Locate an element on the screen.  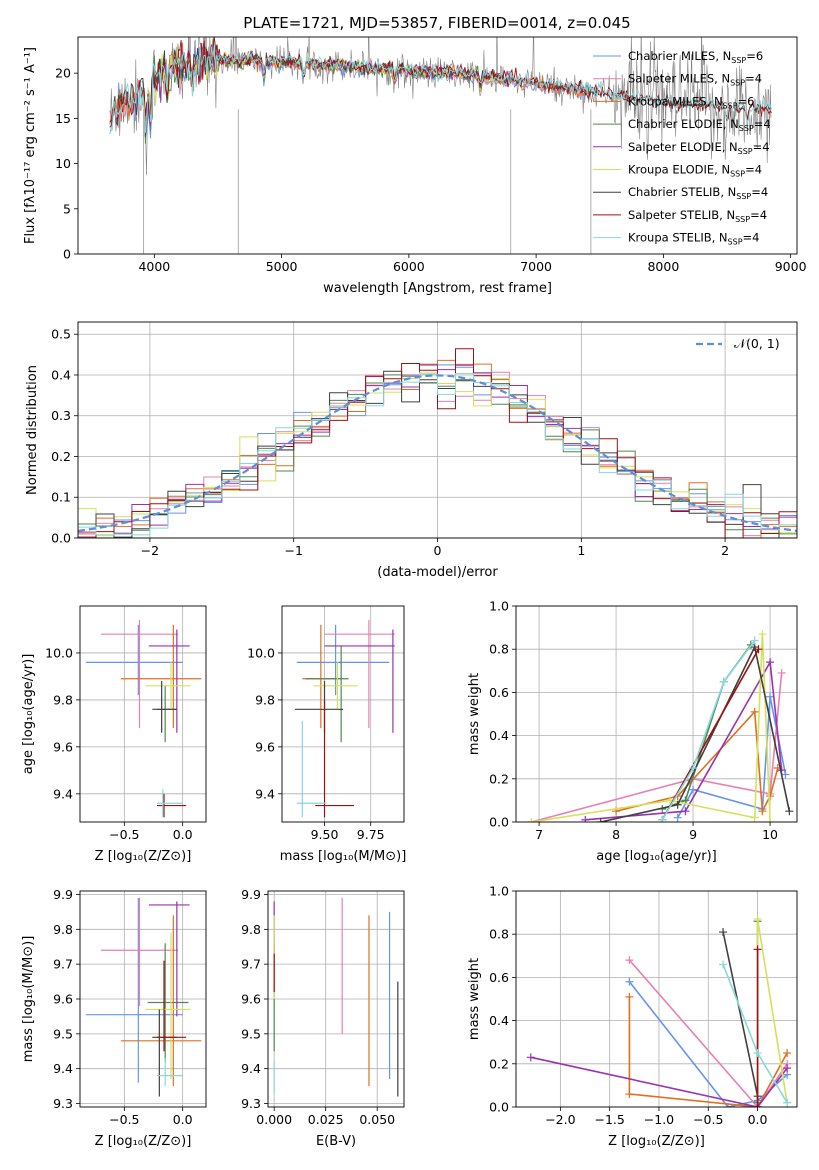
x-tick-label: 4000 is located at coordinates (154, 266).